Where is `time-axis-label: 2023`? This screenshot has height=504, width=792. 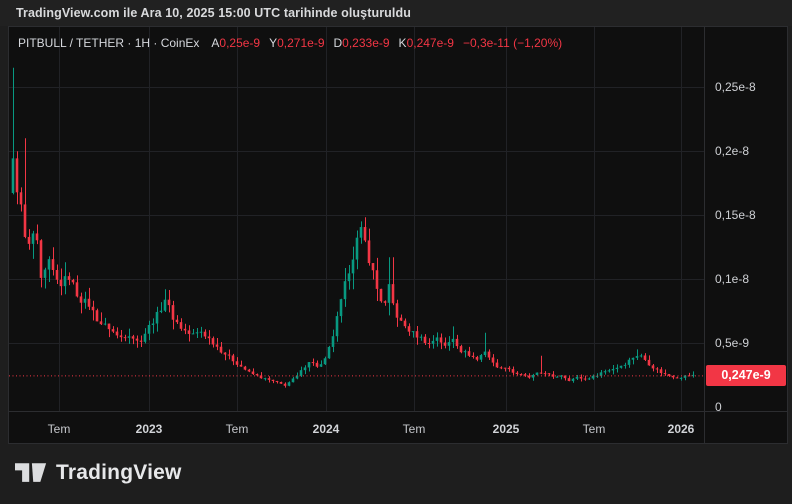 time-axis-label: 2023 is located at coordinates (149, 429).